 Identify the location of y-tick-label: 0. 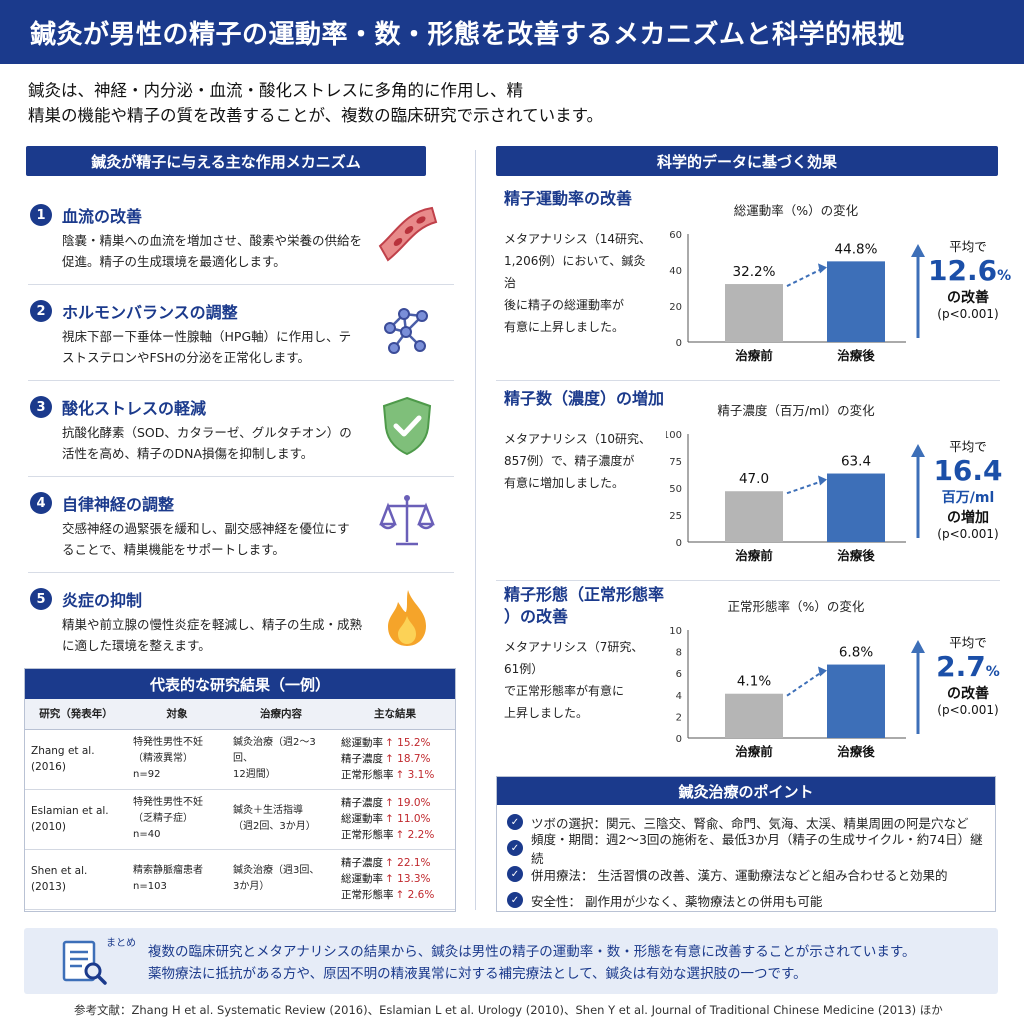
(679, 343).